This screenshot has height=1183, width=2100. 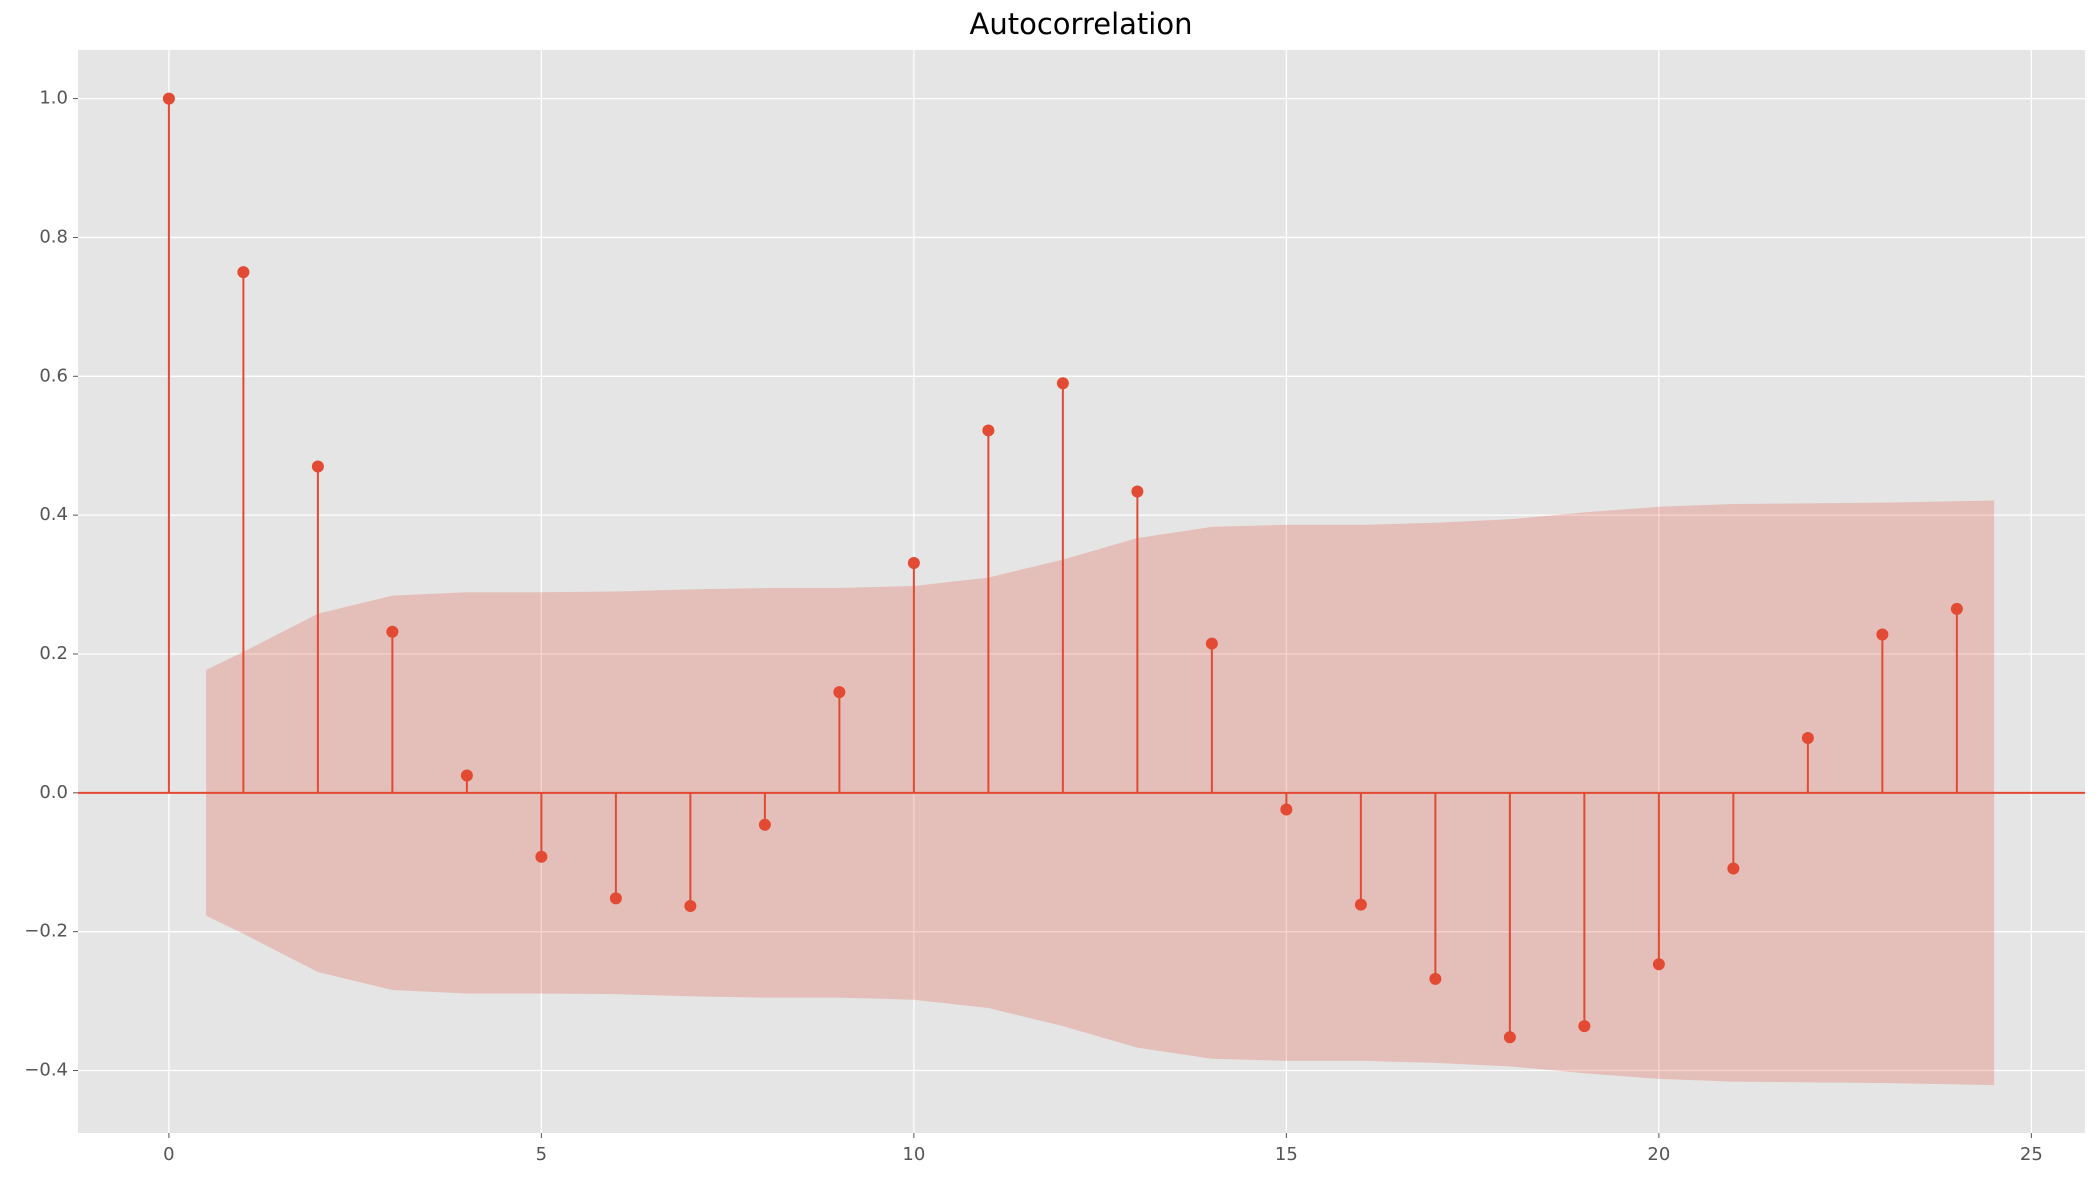 I want to click on x-tick-label: 20, so click(x=1658, y=1154).